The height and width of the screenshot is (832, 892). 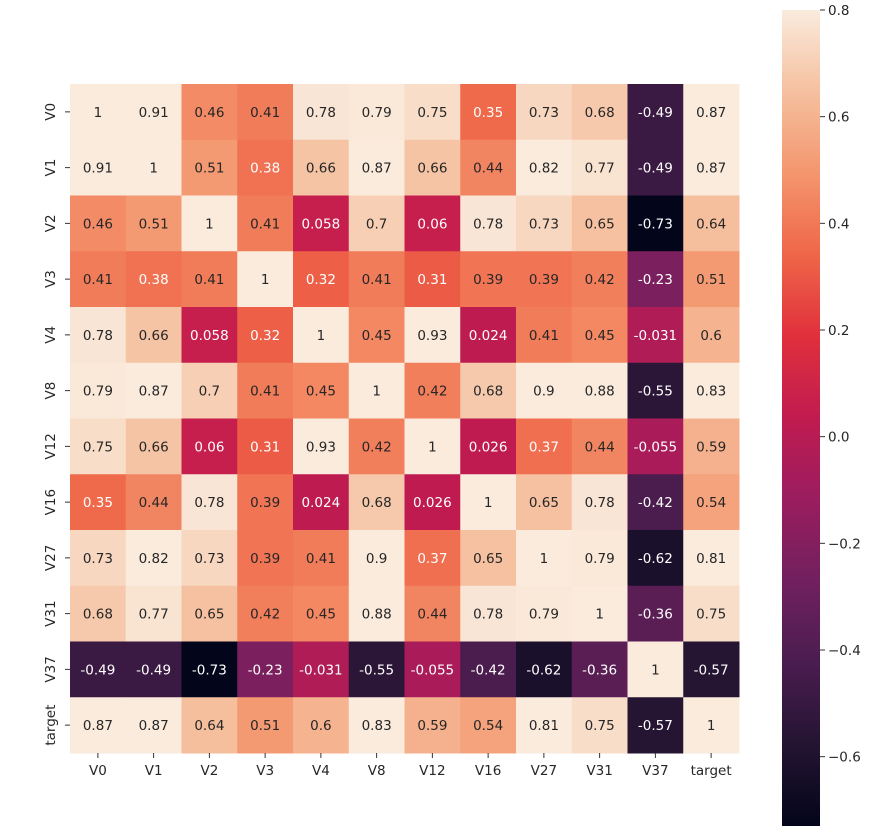 I want to click on cell-value-label: 0.35, so click(x=488, y=113).